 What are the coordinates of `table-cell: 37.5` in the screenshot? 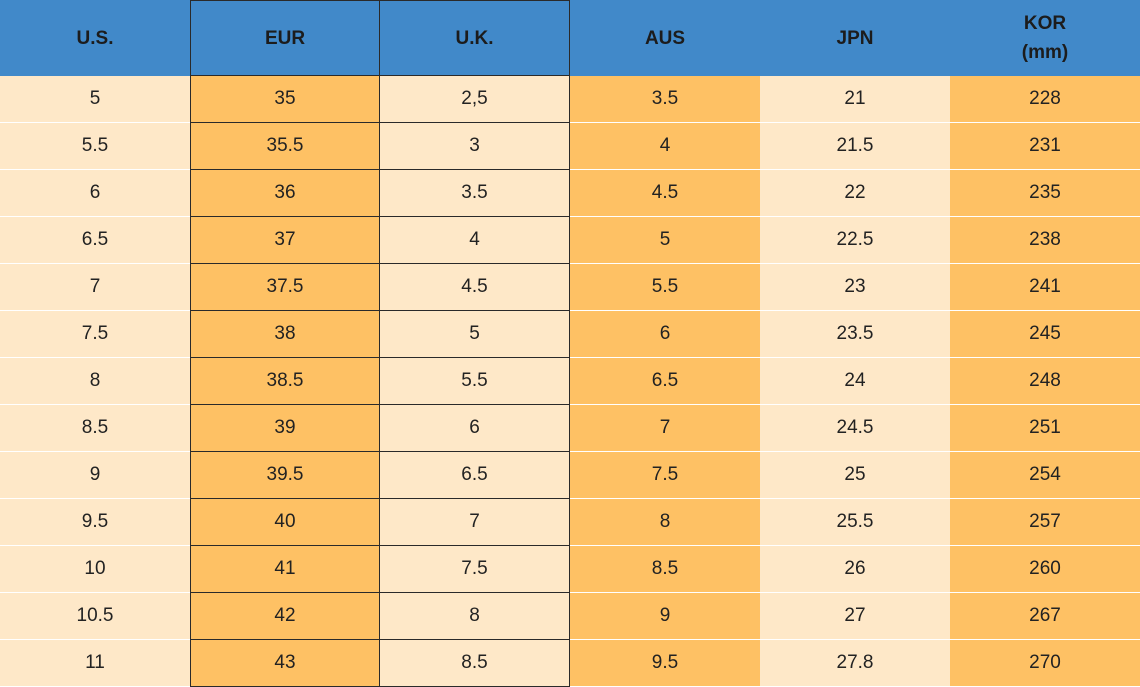 It's located at (285, 287).